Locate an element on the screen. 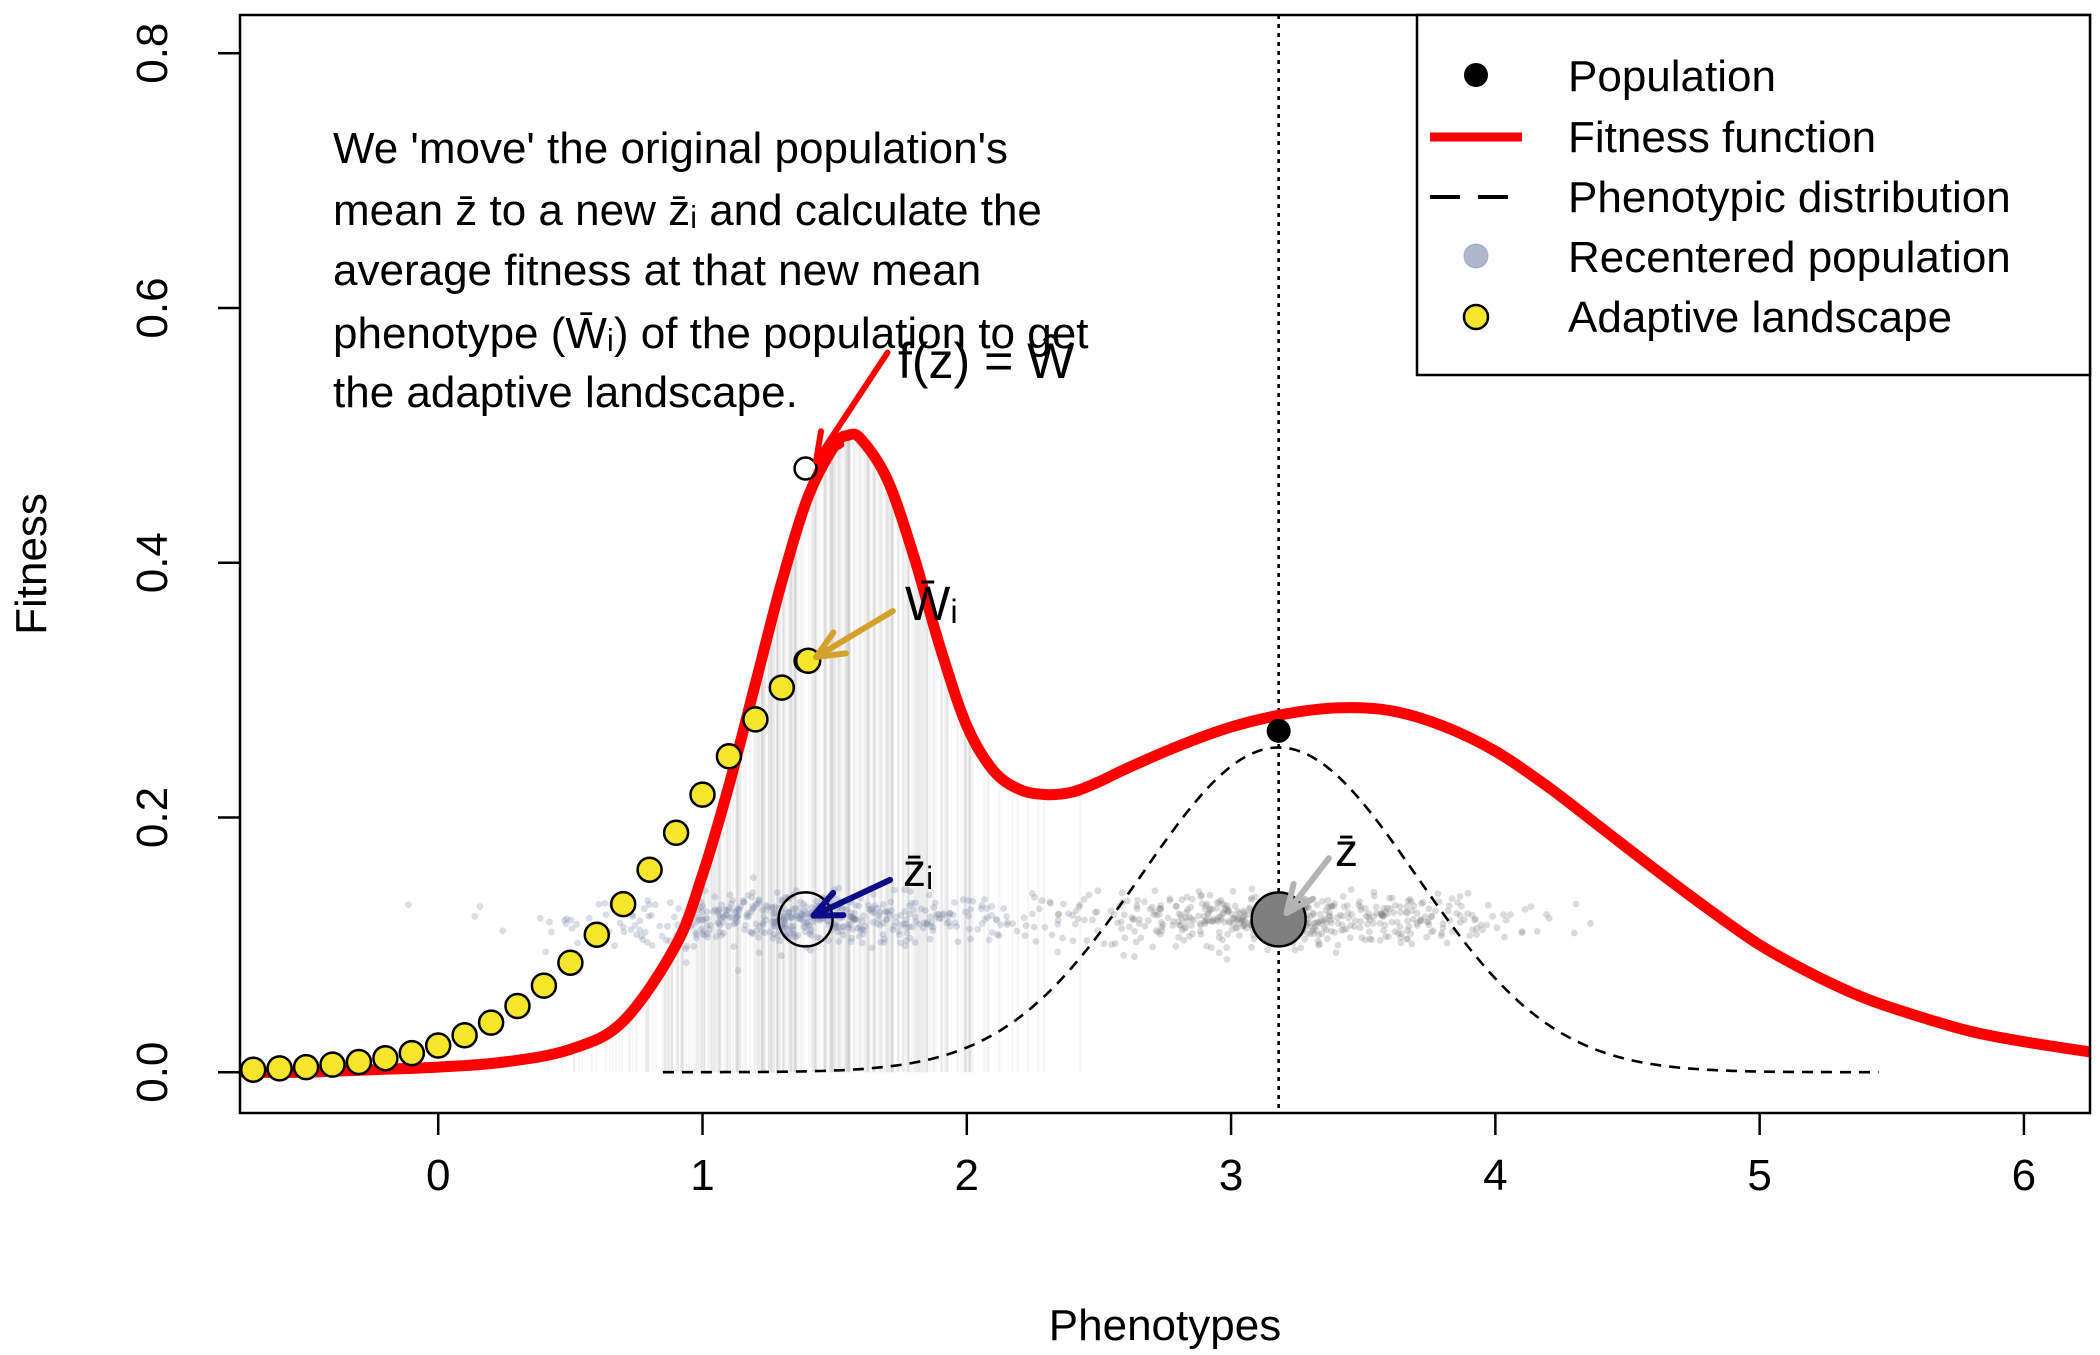 This screenshot has width=2100, height=1355. recentered-point-group is located at coordinates (784, 924).